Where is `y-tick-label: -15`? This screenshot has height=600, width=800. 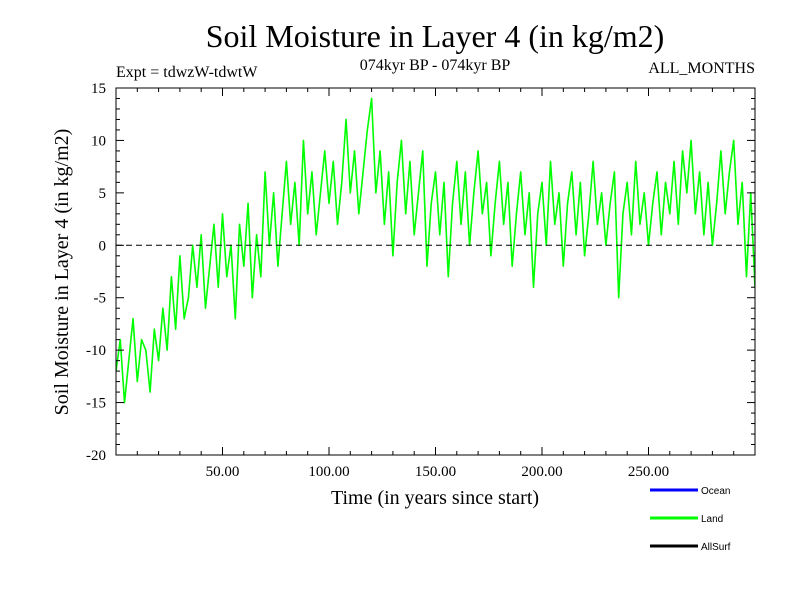 y-tick-label: -15 is located at coordinates (96, 404).